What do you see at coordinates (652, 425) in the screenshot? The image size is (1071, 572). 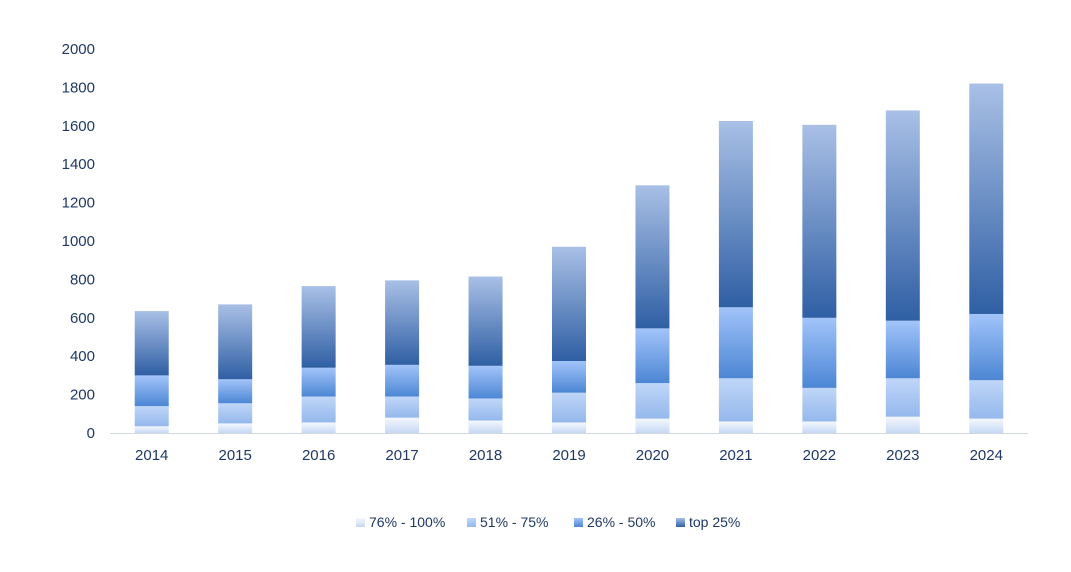 I see `bar-2020-76pct-100pct` at bounding box center [652, 425].